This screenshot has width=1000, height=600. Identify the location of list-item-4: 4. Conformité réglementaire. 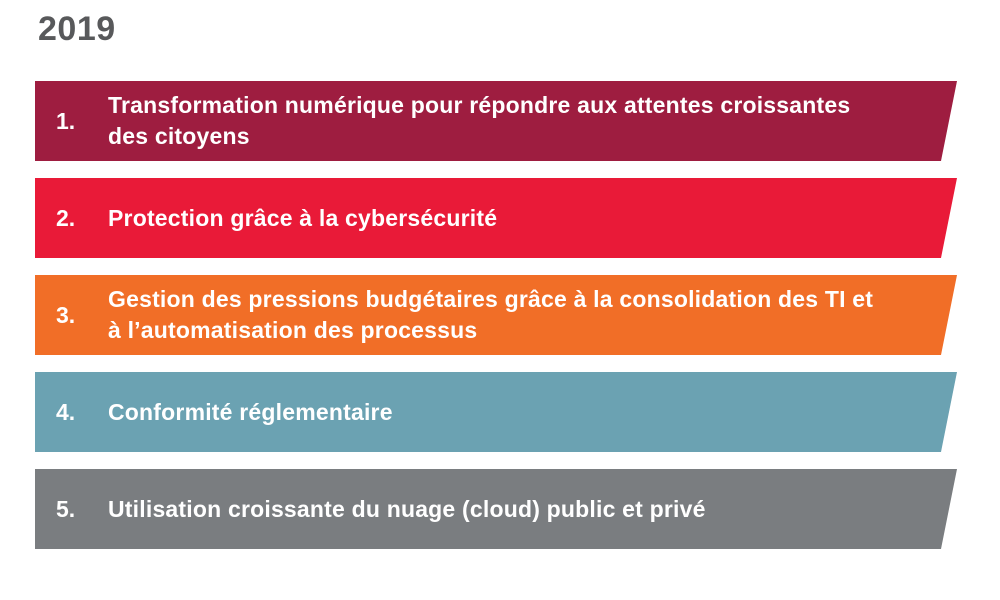
(496, 412).